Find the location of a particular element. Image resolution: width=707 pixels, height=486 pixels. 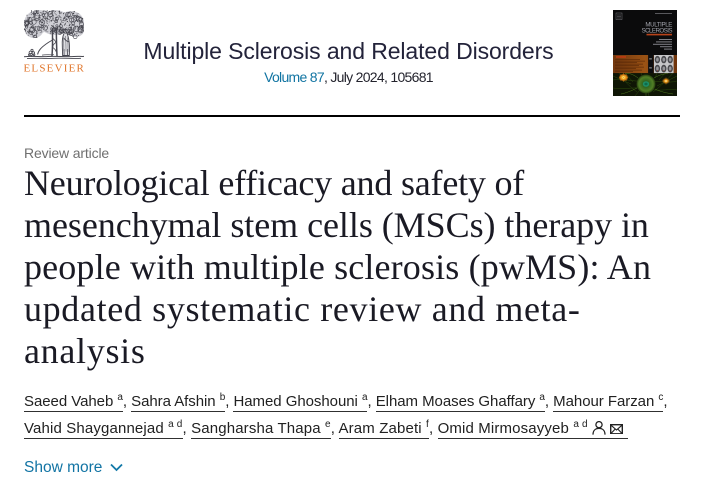

svg-text: SCLEROSIS is located at coordinates (657, 31).